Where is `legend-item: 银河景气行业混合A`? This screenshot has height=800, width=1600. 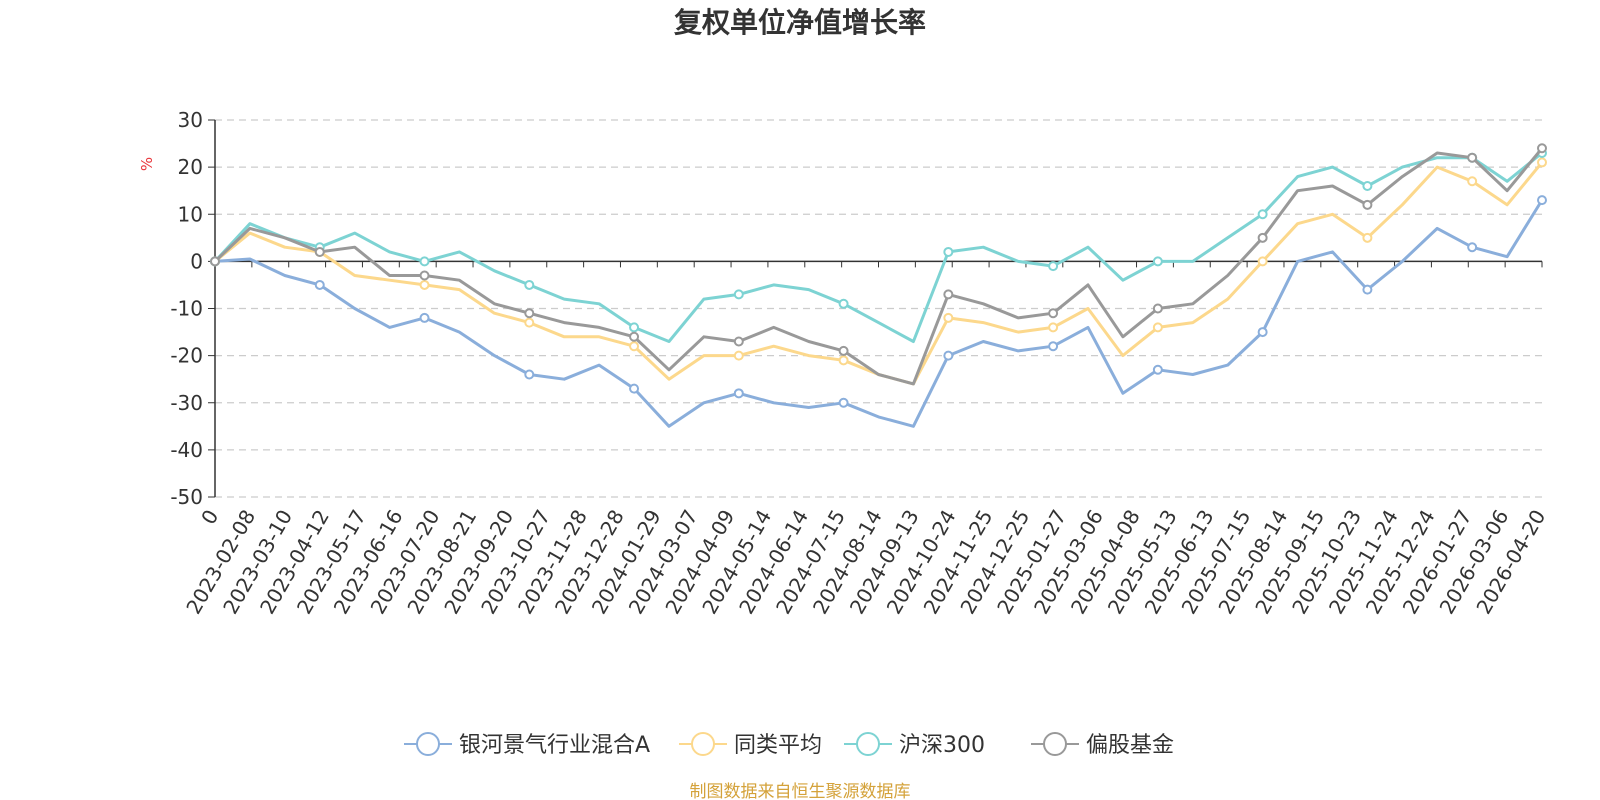
legend-item: 银河景气行业混合A is located at coordinates (527, 745).